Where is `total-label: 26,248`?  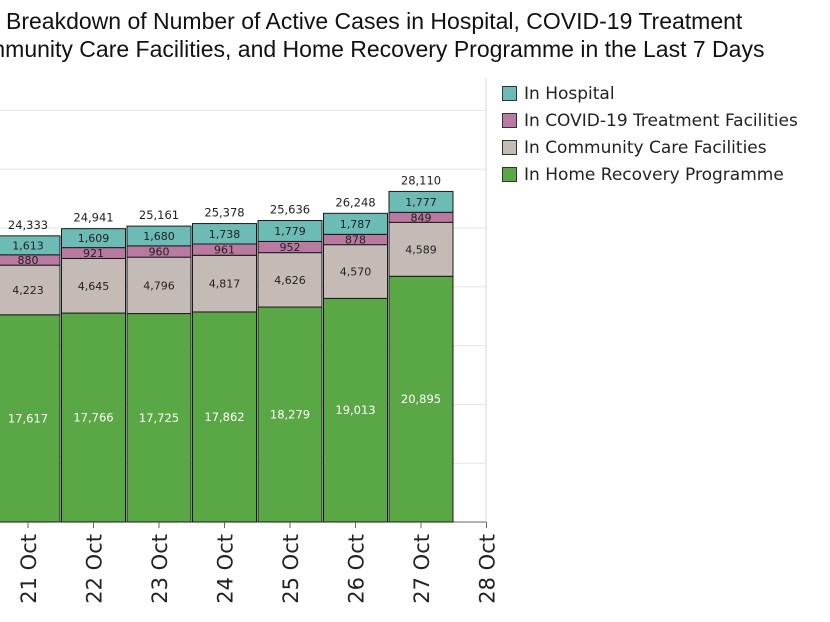 total-label: 26,248 is located at coordinates (355, 202).